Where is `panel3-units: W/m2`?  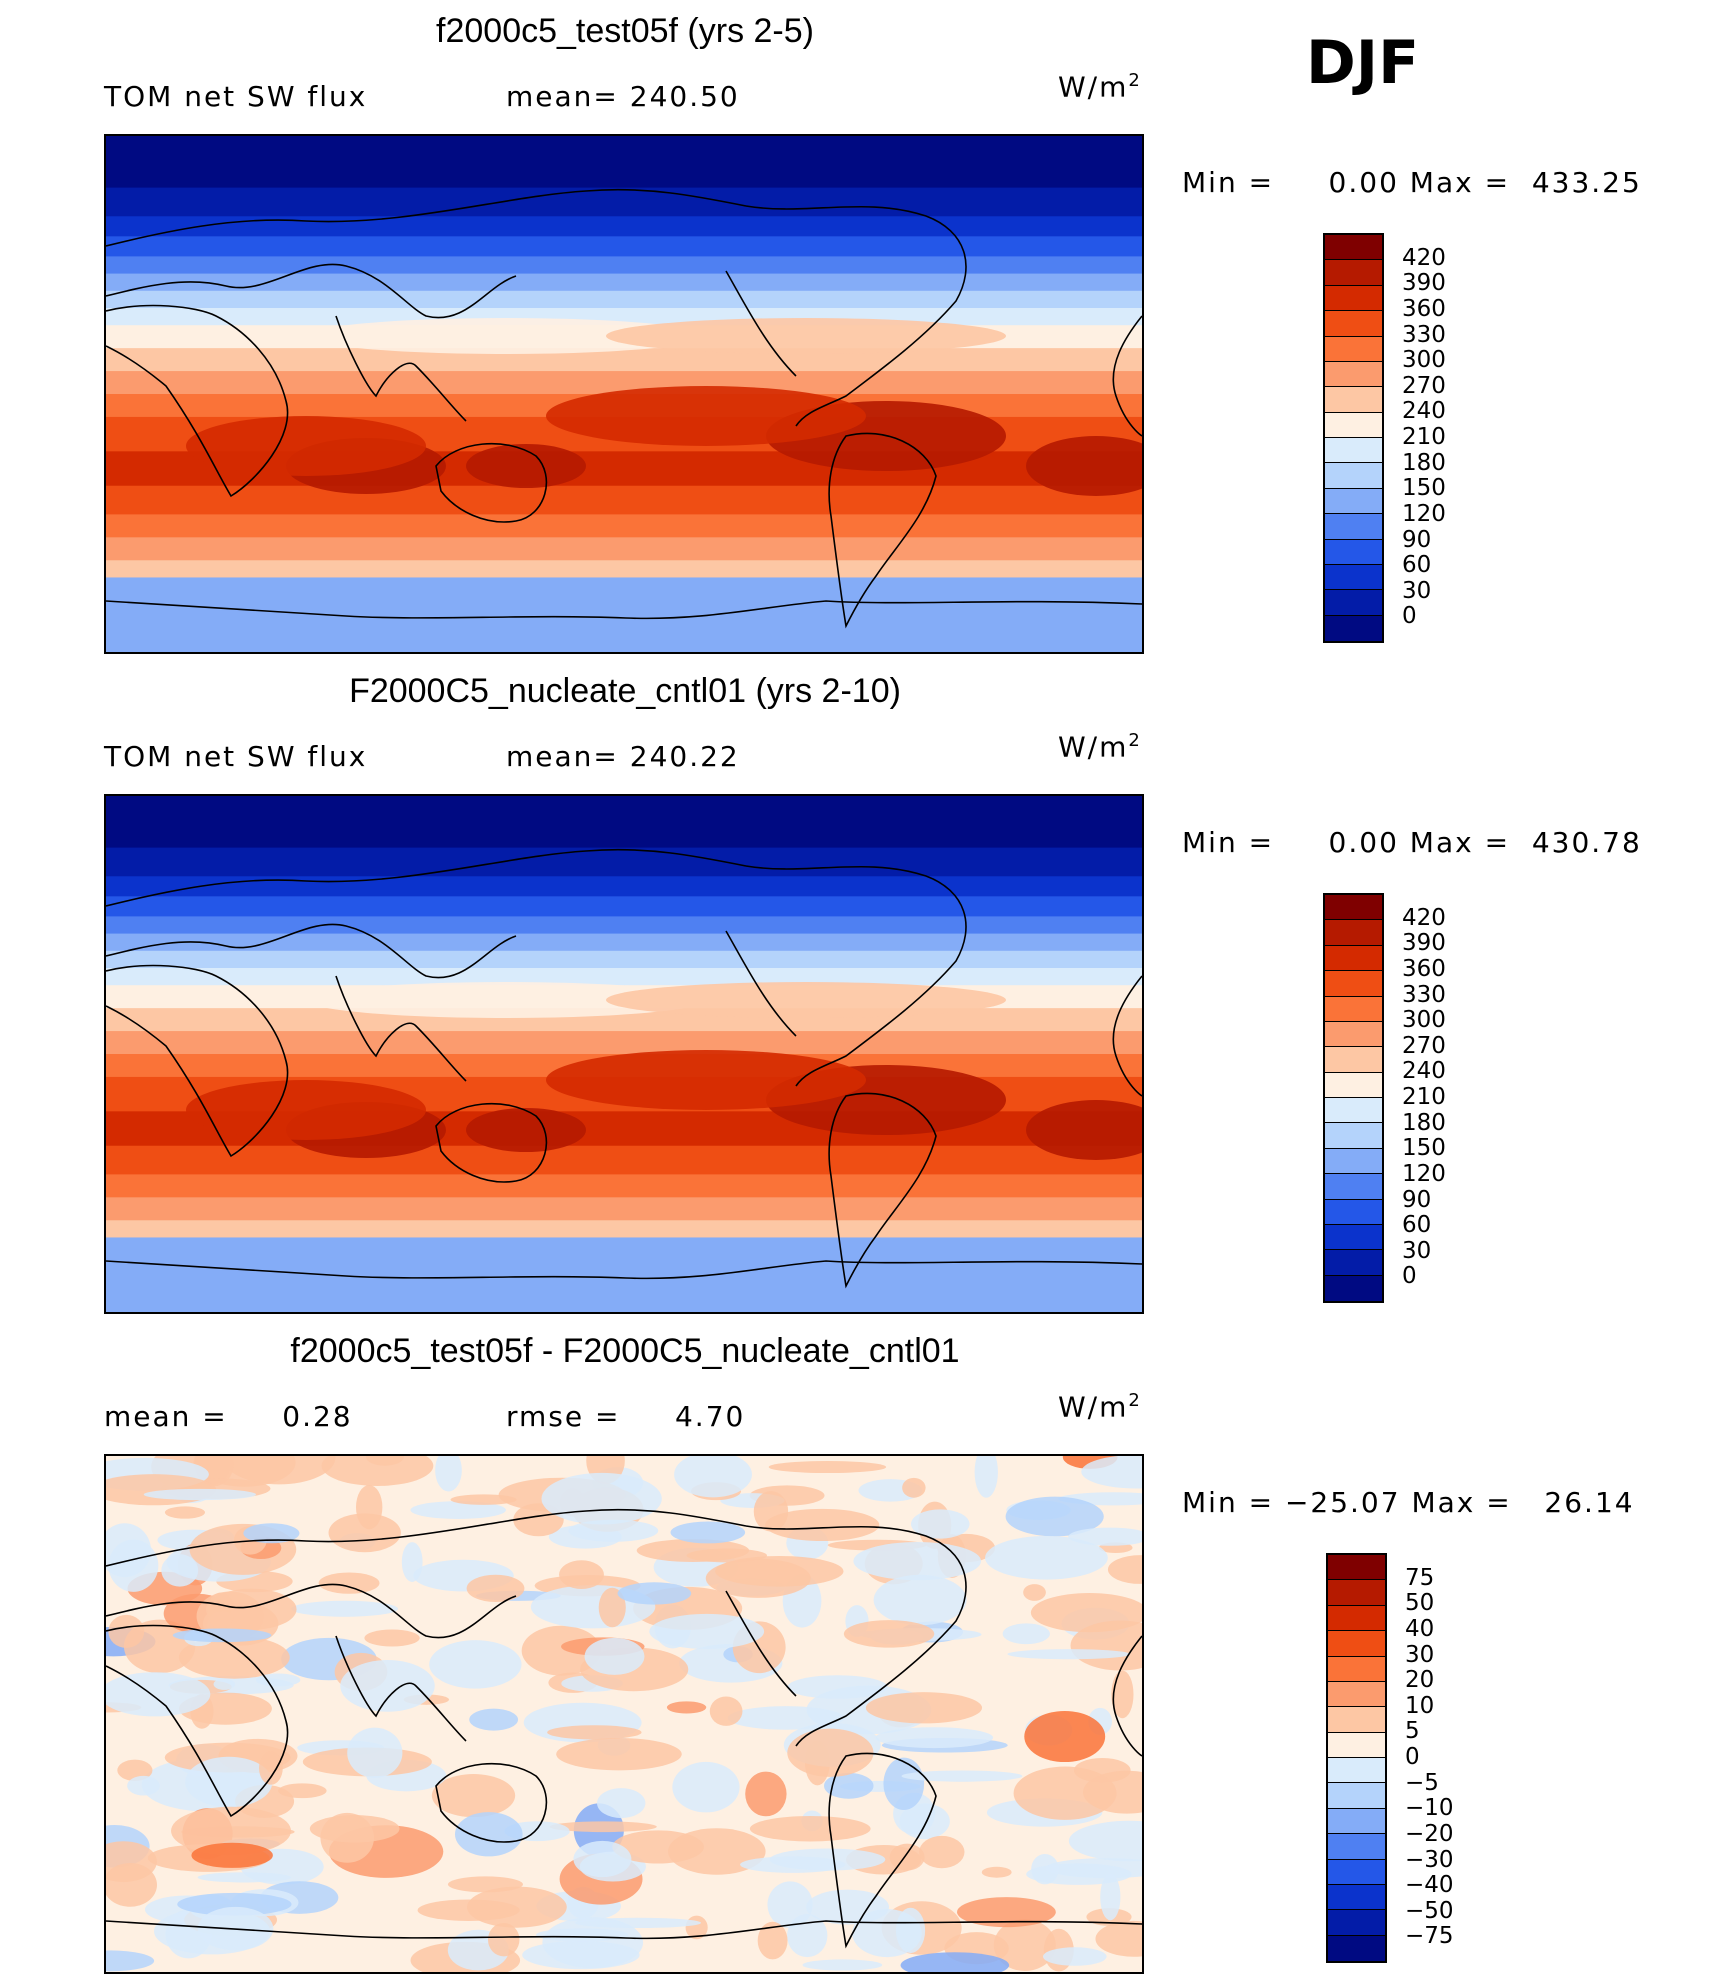
panel3-units: W/m2 is located at coordinates (1100, 1407).